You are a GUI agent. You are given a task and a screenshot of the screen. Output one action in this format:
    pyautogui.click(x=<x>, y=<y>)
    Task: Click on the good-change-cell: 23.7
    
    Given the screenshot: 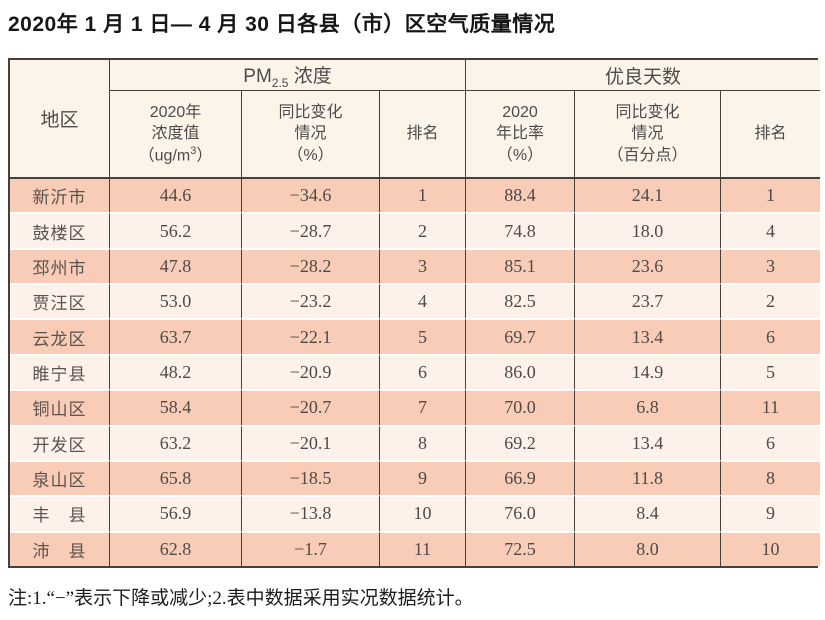 What is the action you would take?
    pyautogui.click(x=647, y=301)
    